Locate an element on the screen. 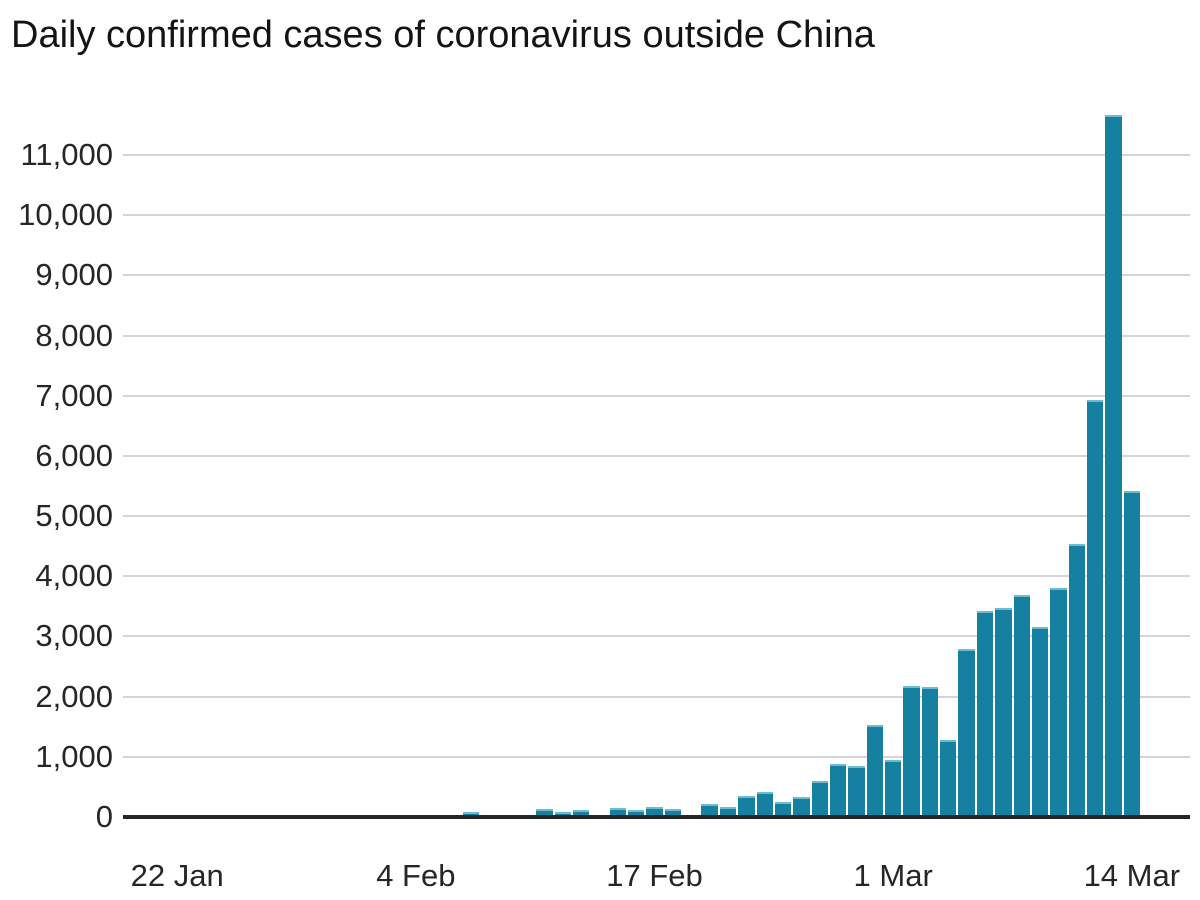 This screenshot has width=1200, height=900. y-tick-label: 4,000 is located at coordinates (74, 576).